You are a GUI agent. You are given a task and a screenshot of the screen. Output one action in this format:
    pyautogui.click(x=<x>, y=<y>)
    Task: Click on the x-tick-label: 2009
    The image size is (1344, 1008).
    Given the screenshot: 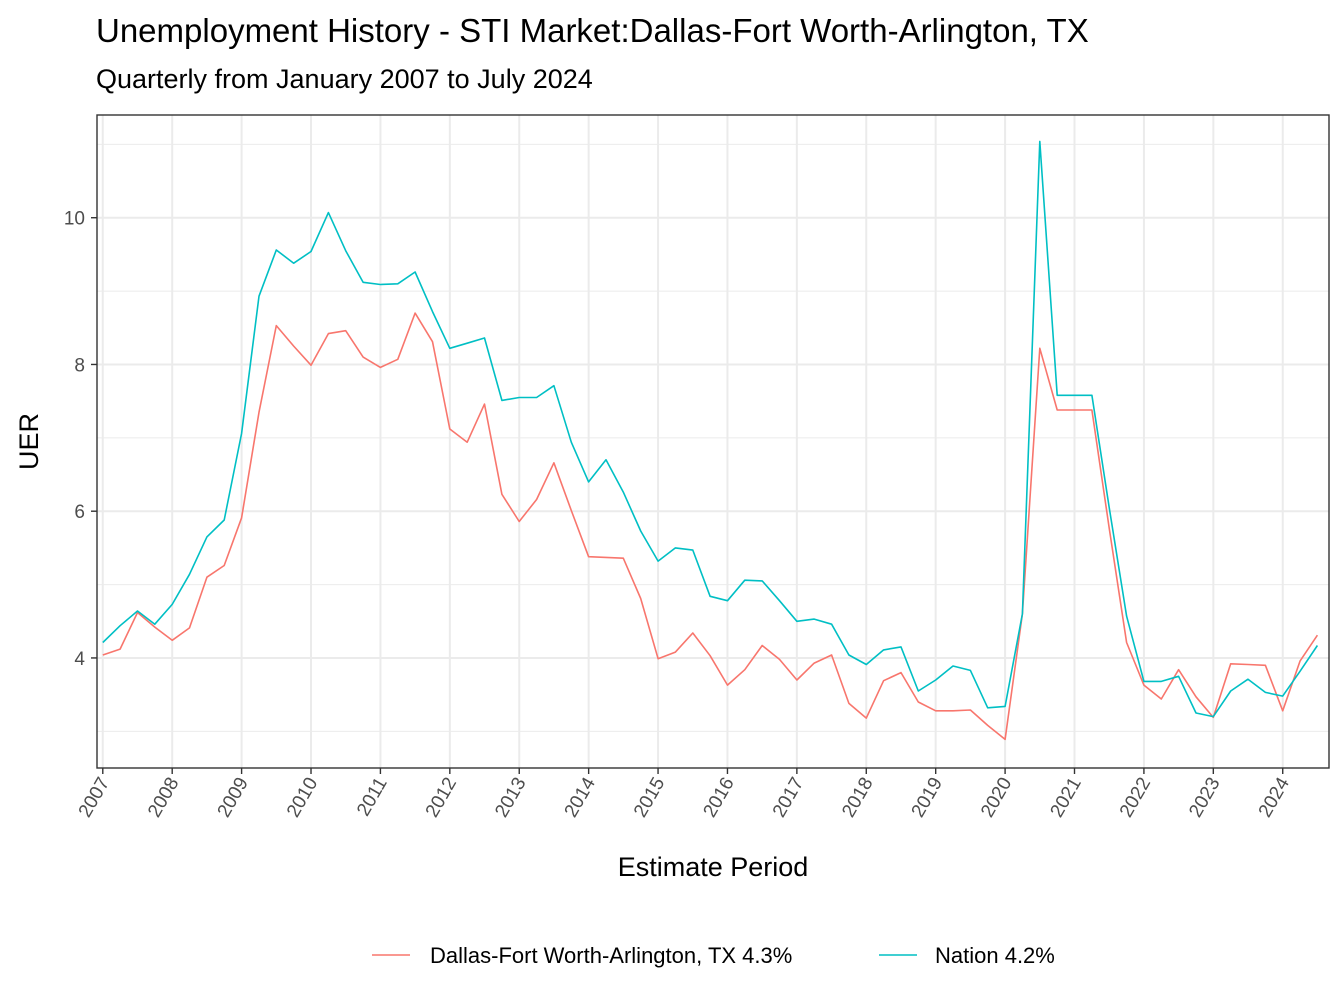 What is the action you would take?
    pyautogui.click(x=233, y=797)
    